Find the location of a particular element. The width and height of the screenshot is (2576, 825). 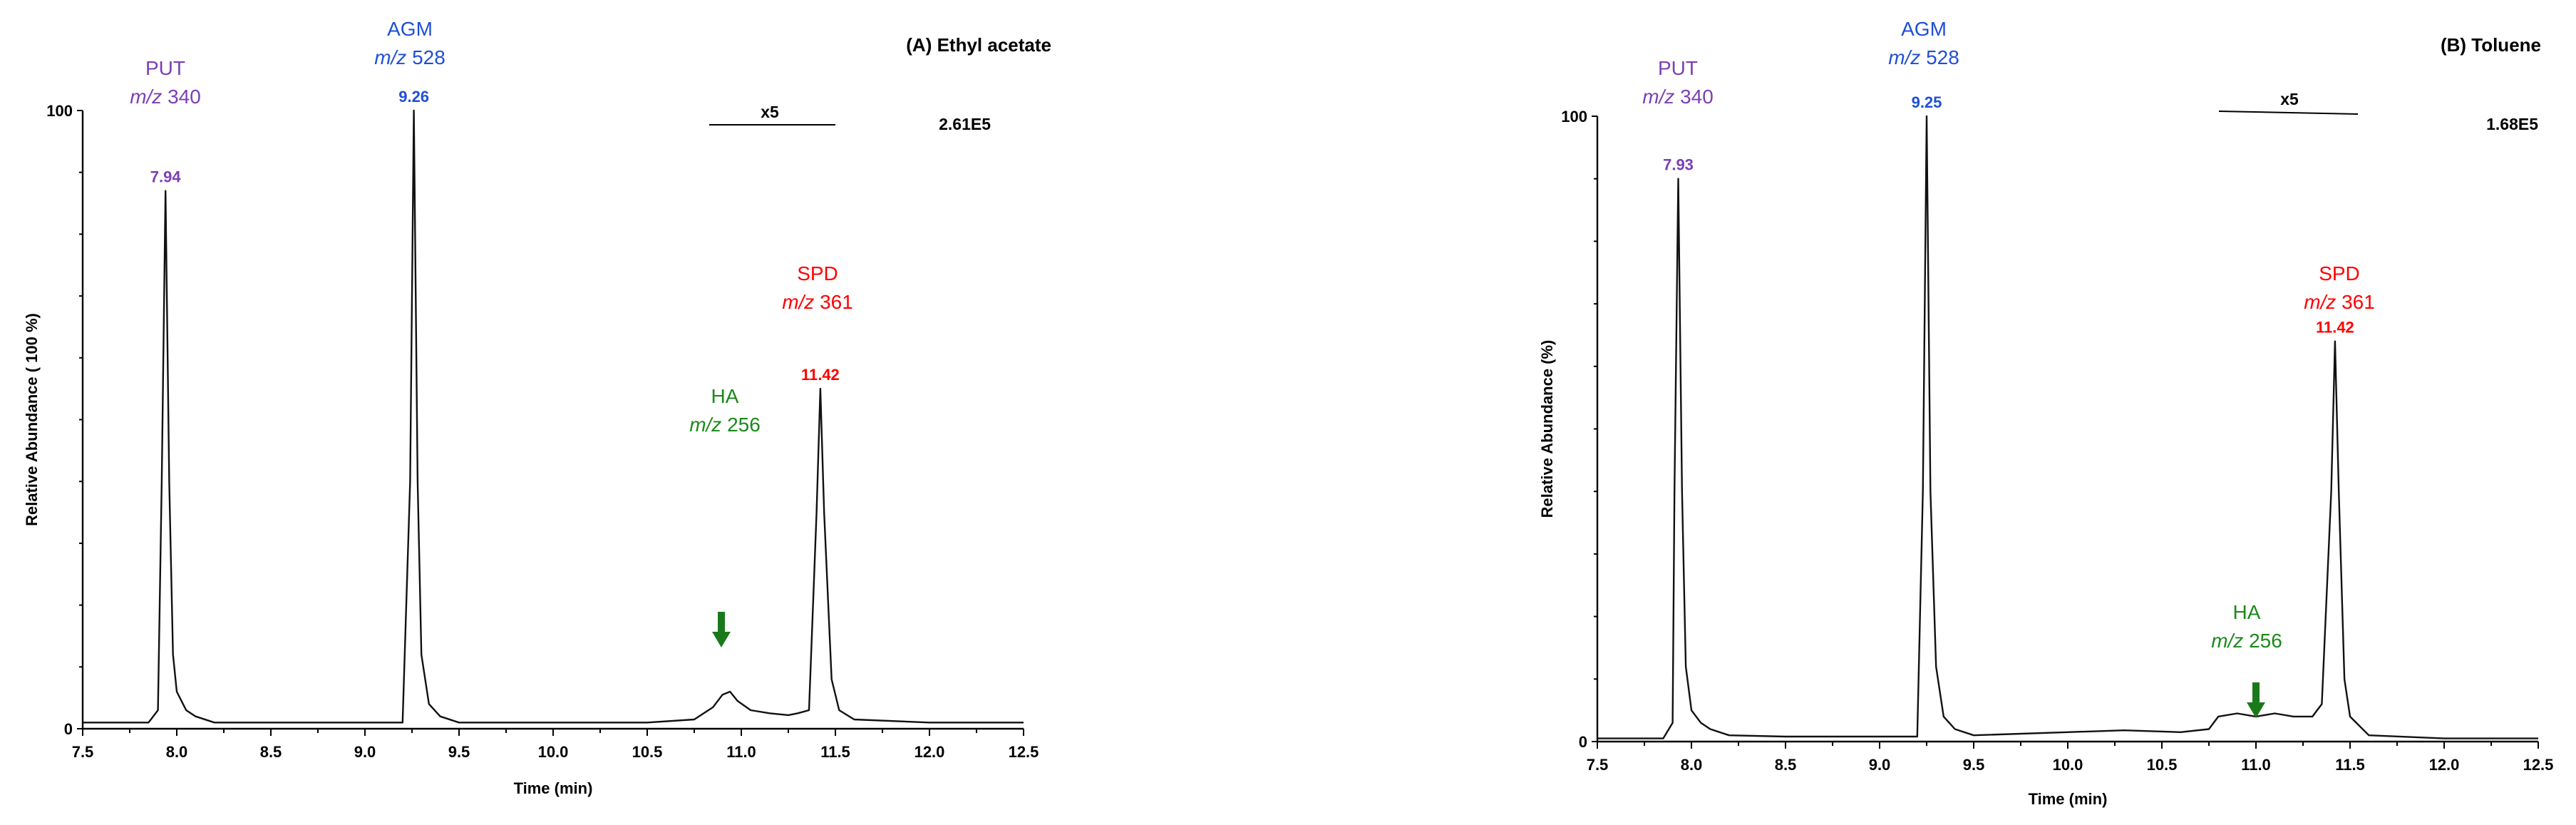

magnification-line is located at coordinates (2288, 113).